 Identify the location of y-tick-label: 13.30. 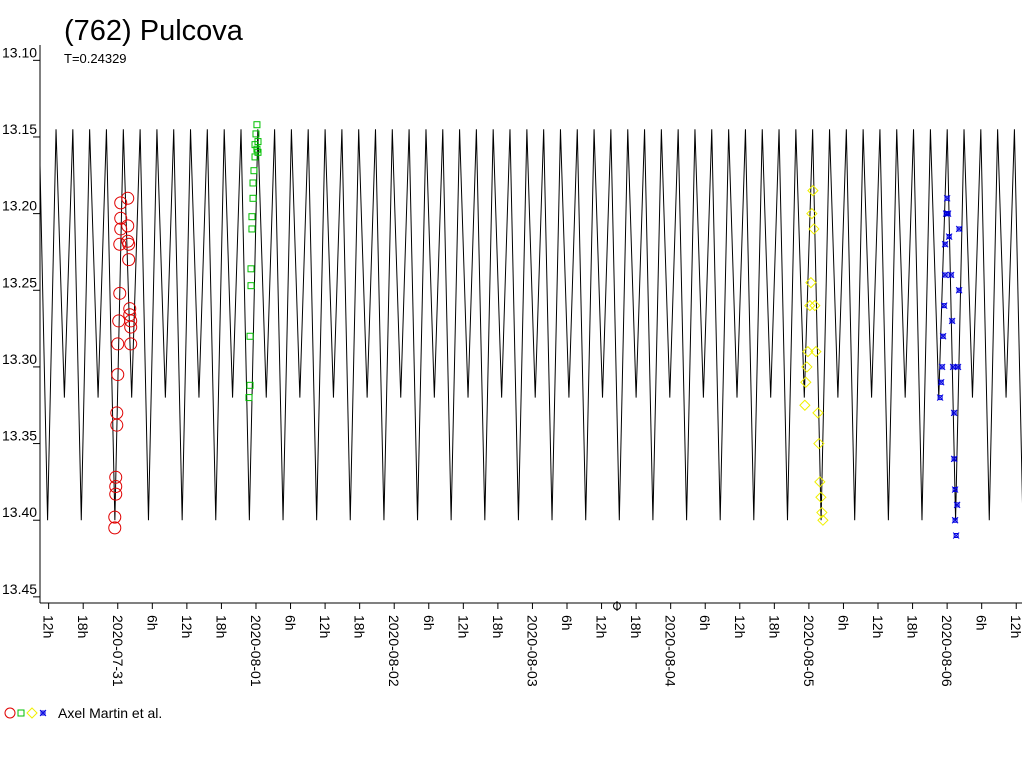
(19, 359).